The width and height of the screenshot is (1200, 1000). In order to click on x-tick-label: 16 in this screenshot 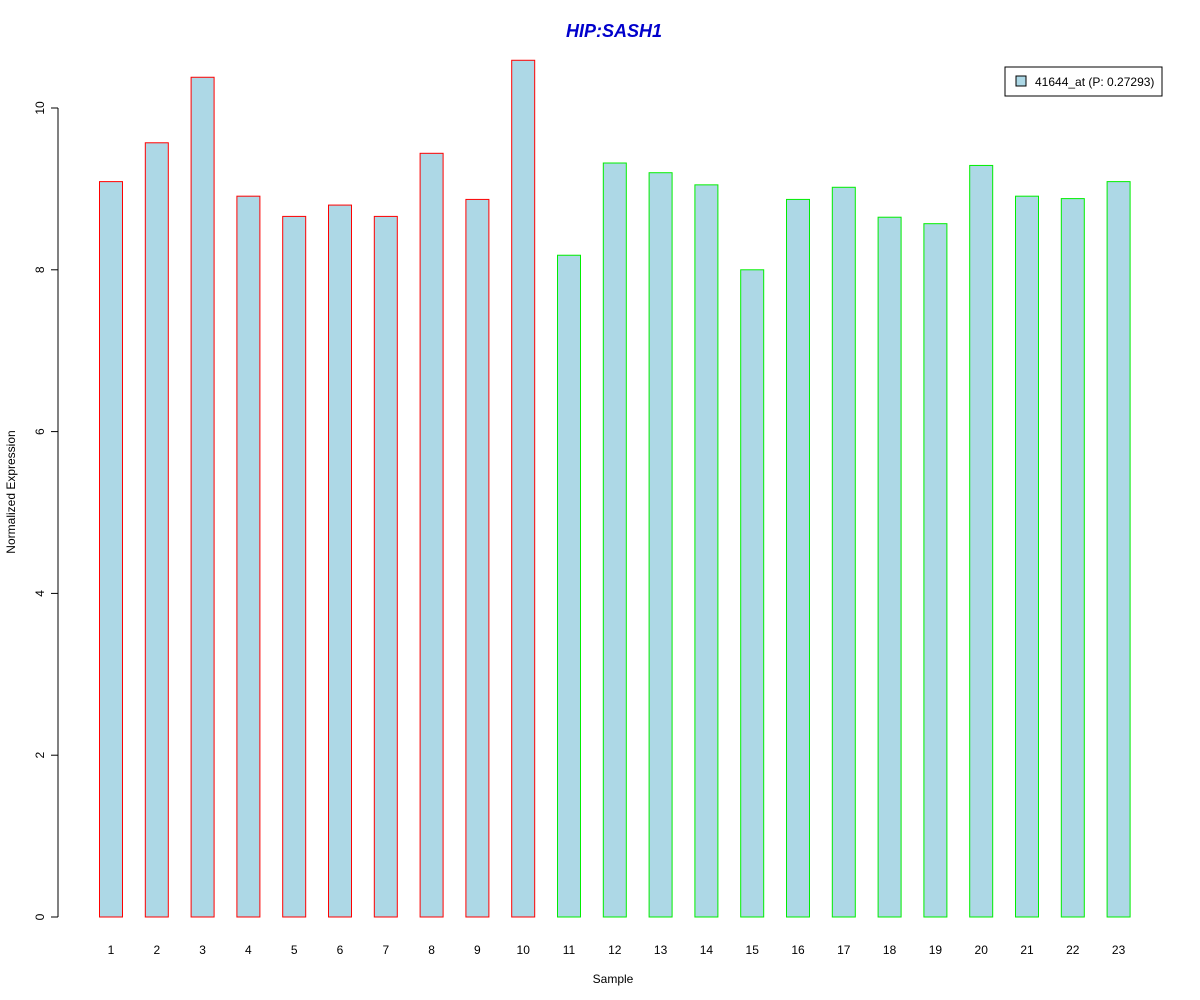, I will do `click(798, 950)`.